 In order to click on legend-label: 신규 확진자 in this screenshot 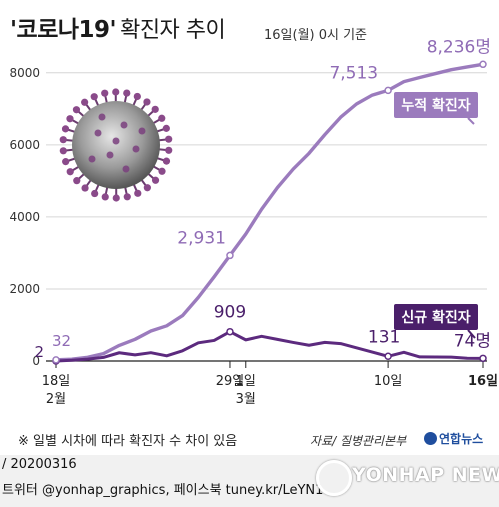, I will do `click(435, 317)`.